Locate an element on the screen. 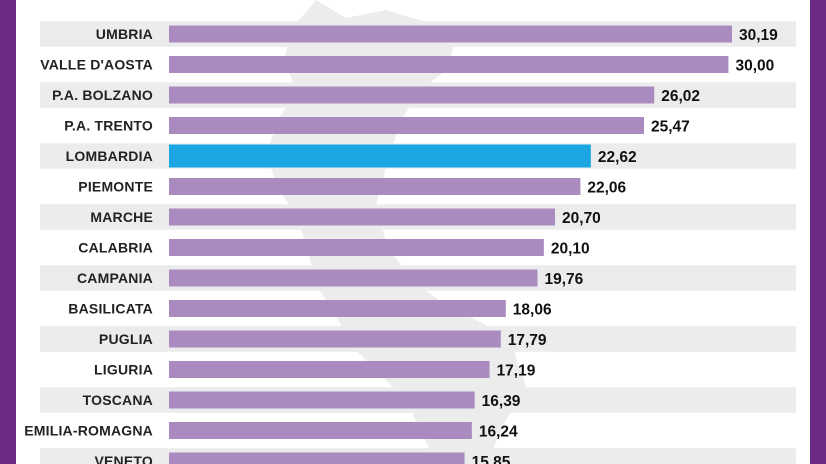 Image resolution: width=826 pixels, height=464 pixels. category-label: LIGURIA is located at coordinates (123, 370).